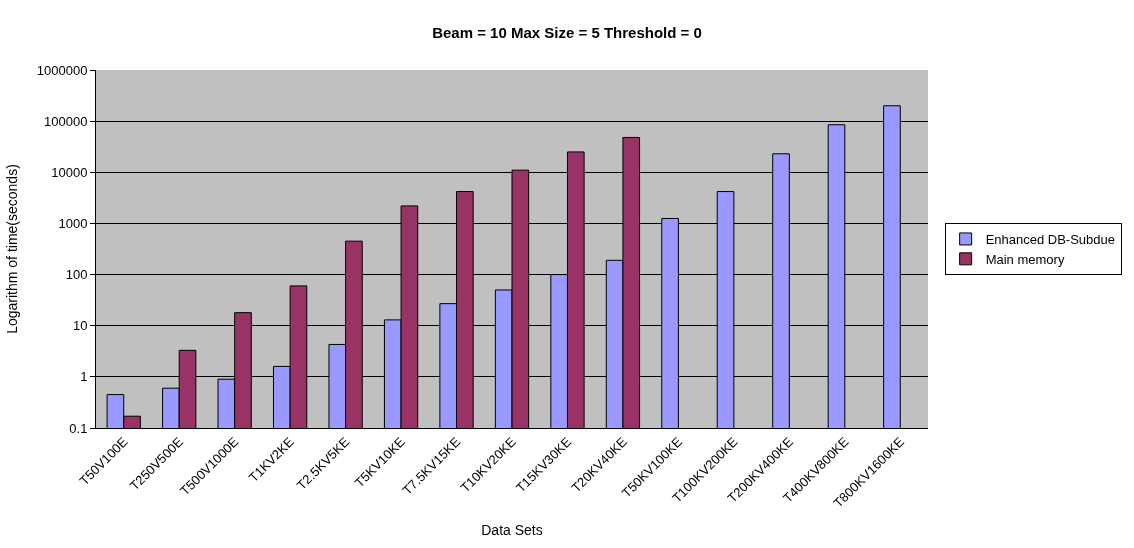 The height and width of the screenshot is (548, 1134). Describe the element at coordinates (1050, 240) in the screenshot. I see `legend-label: Enhanced DB-Subdue` at that location.